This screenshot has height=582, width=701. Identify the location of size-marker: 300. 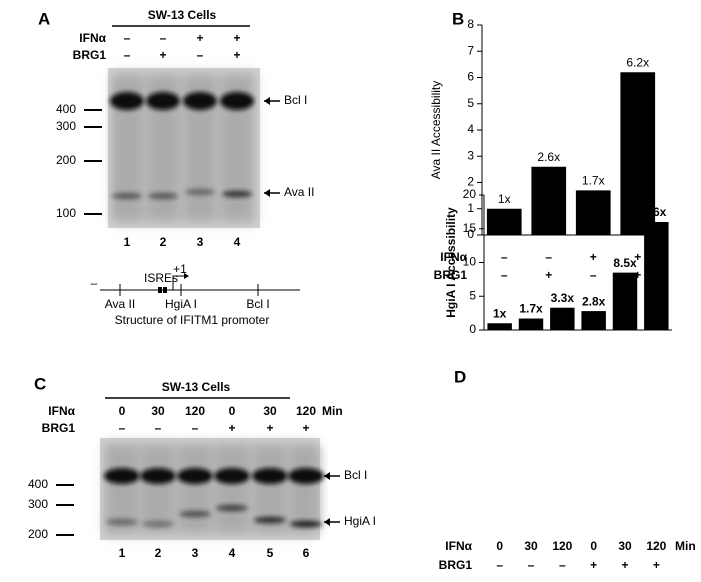
(66, 126).